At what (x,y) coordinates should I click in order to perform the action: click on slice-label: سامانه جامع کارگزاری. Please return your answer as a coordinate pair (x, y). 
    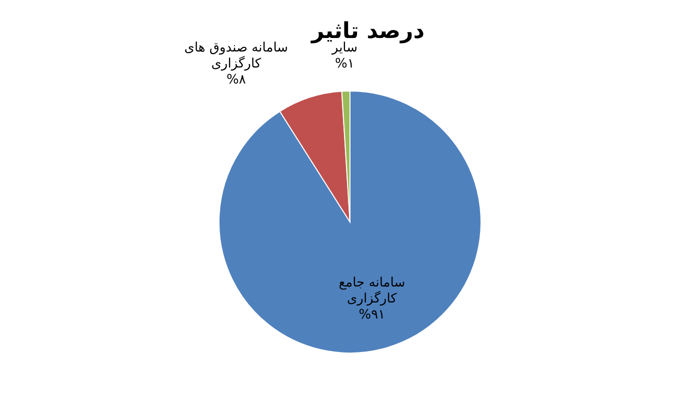
    Looking at the image, I should click on (372, 290).